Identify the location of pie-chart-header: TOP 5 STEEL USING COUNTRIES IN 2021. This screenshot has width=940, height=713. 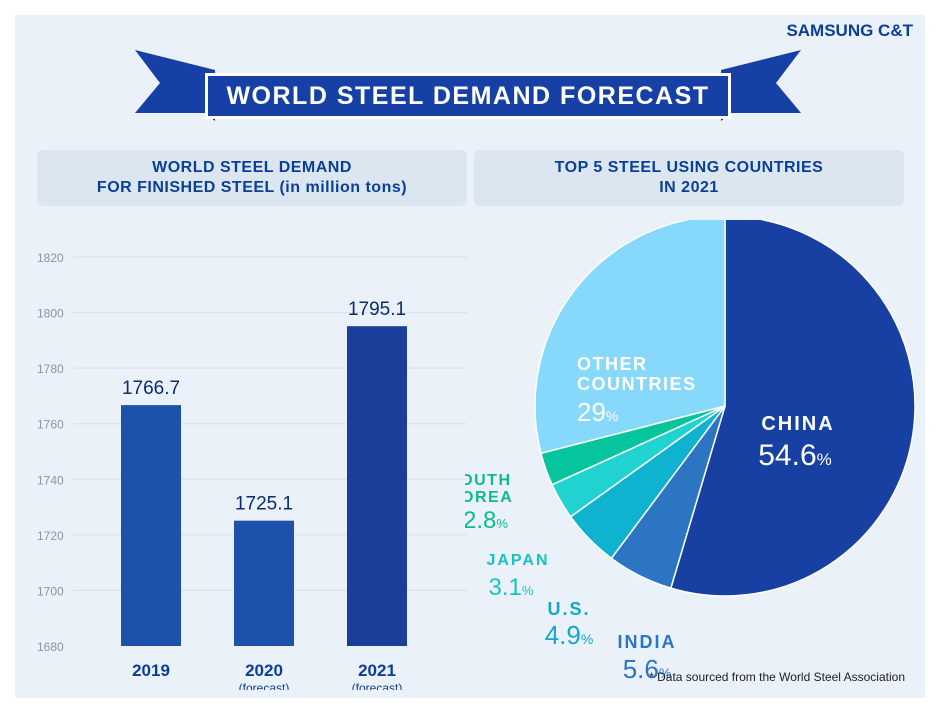
(689, 178).